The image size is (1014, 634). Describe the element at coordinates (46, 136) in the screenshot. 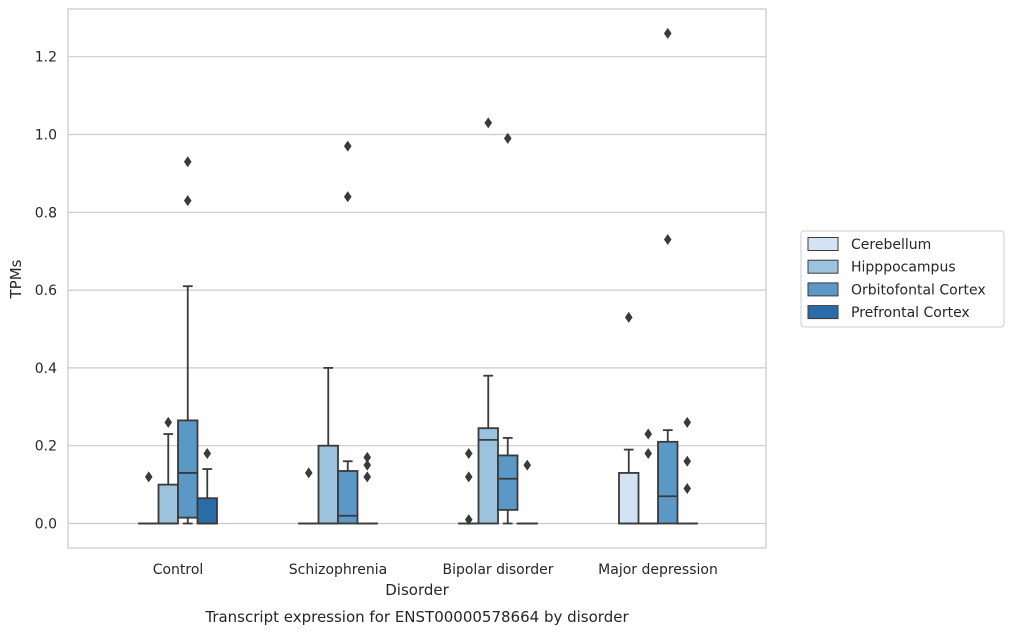

I see `y-tick-label: 1.0` at that location.